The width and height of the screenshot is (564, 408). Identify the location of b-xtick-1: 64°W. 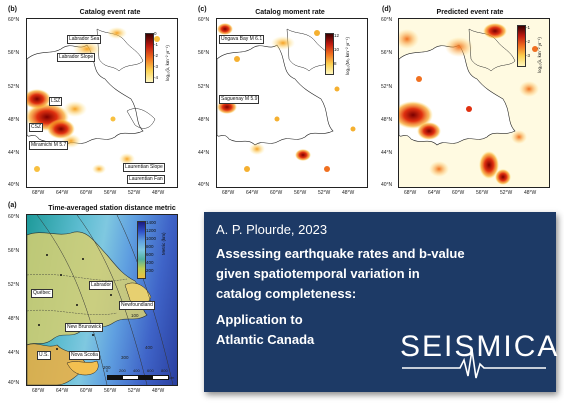
(62, 193).